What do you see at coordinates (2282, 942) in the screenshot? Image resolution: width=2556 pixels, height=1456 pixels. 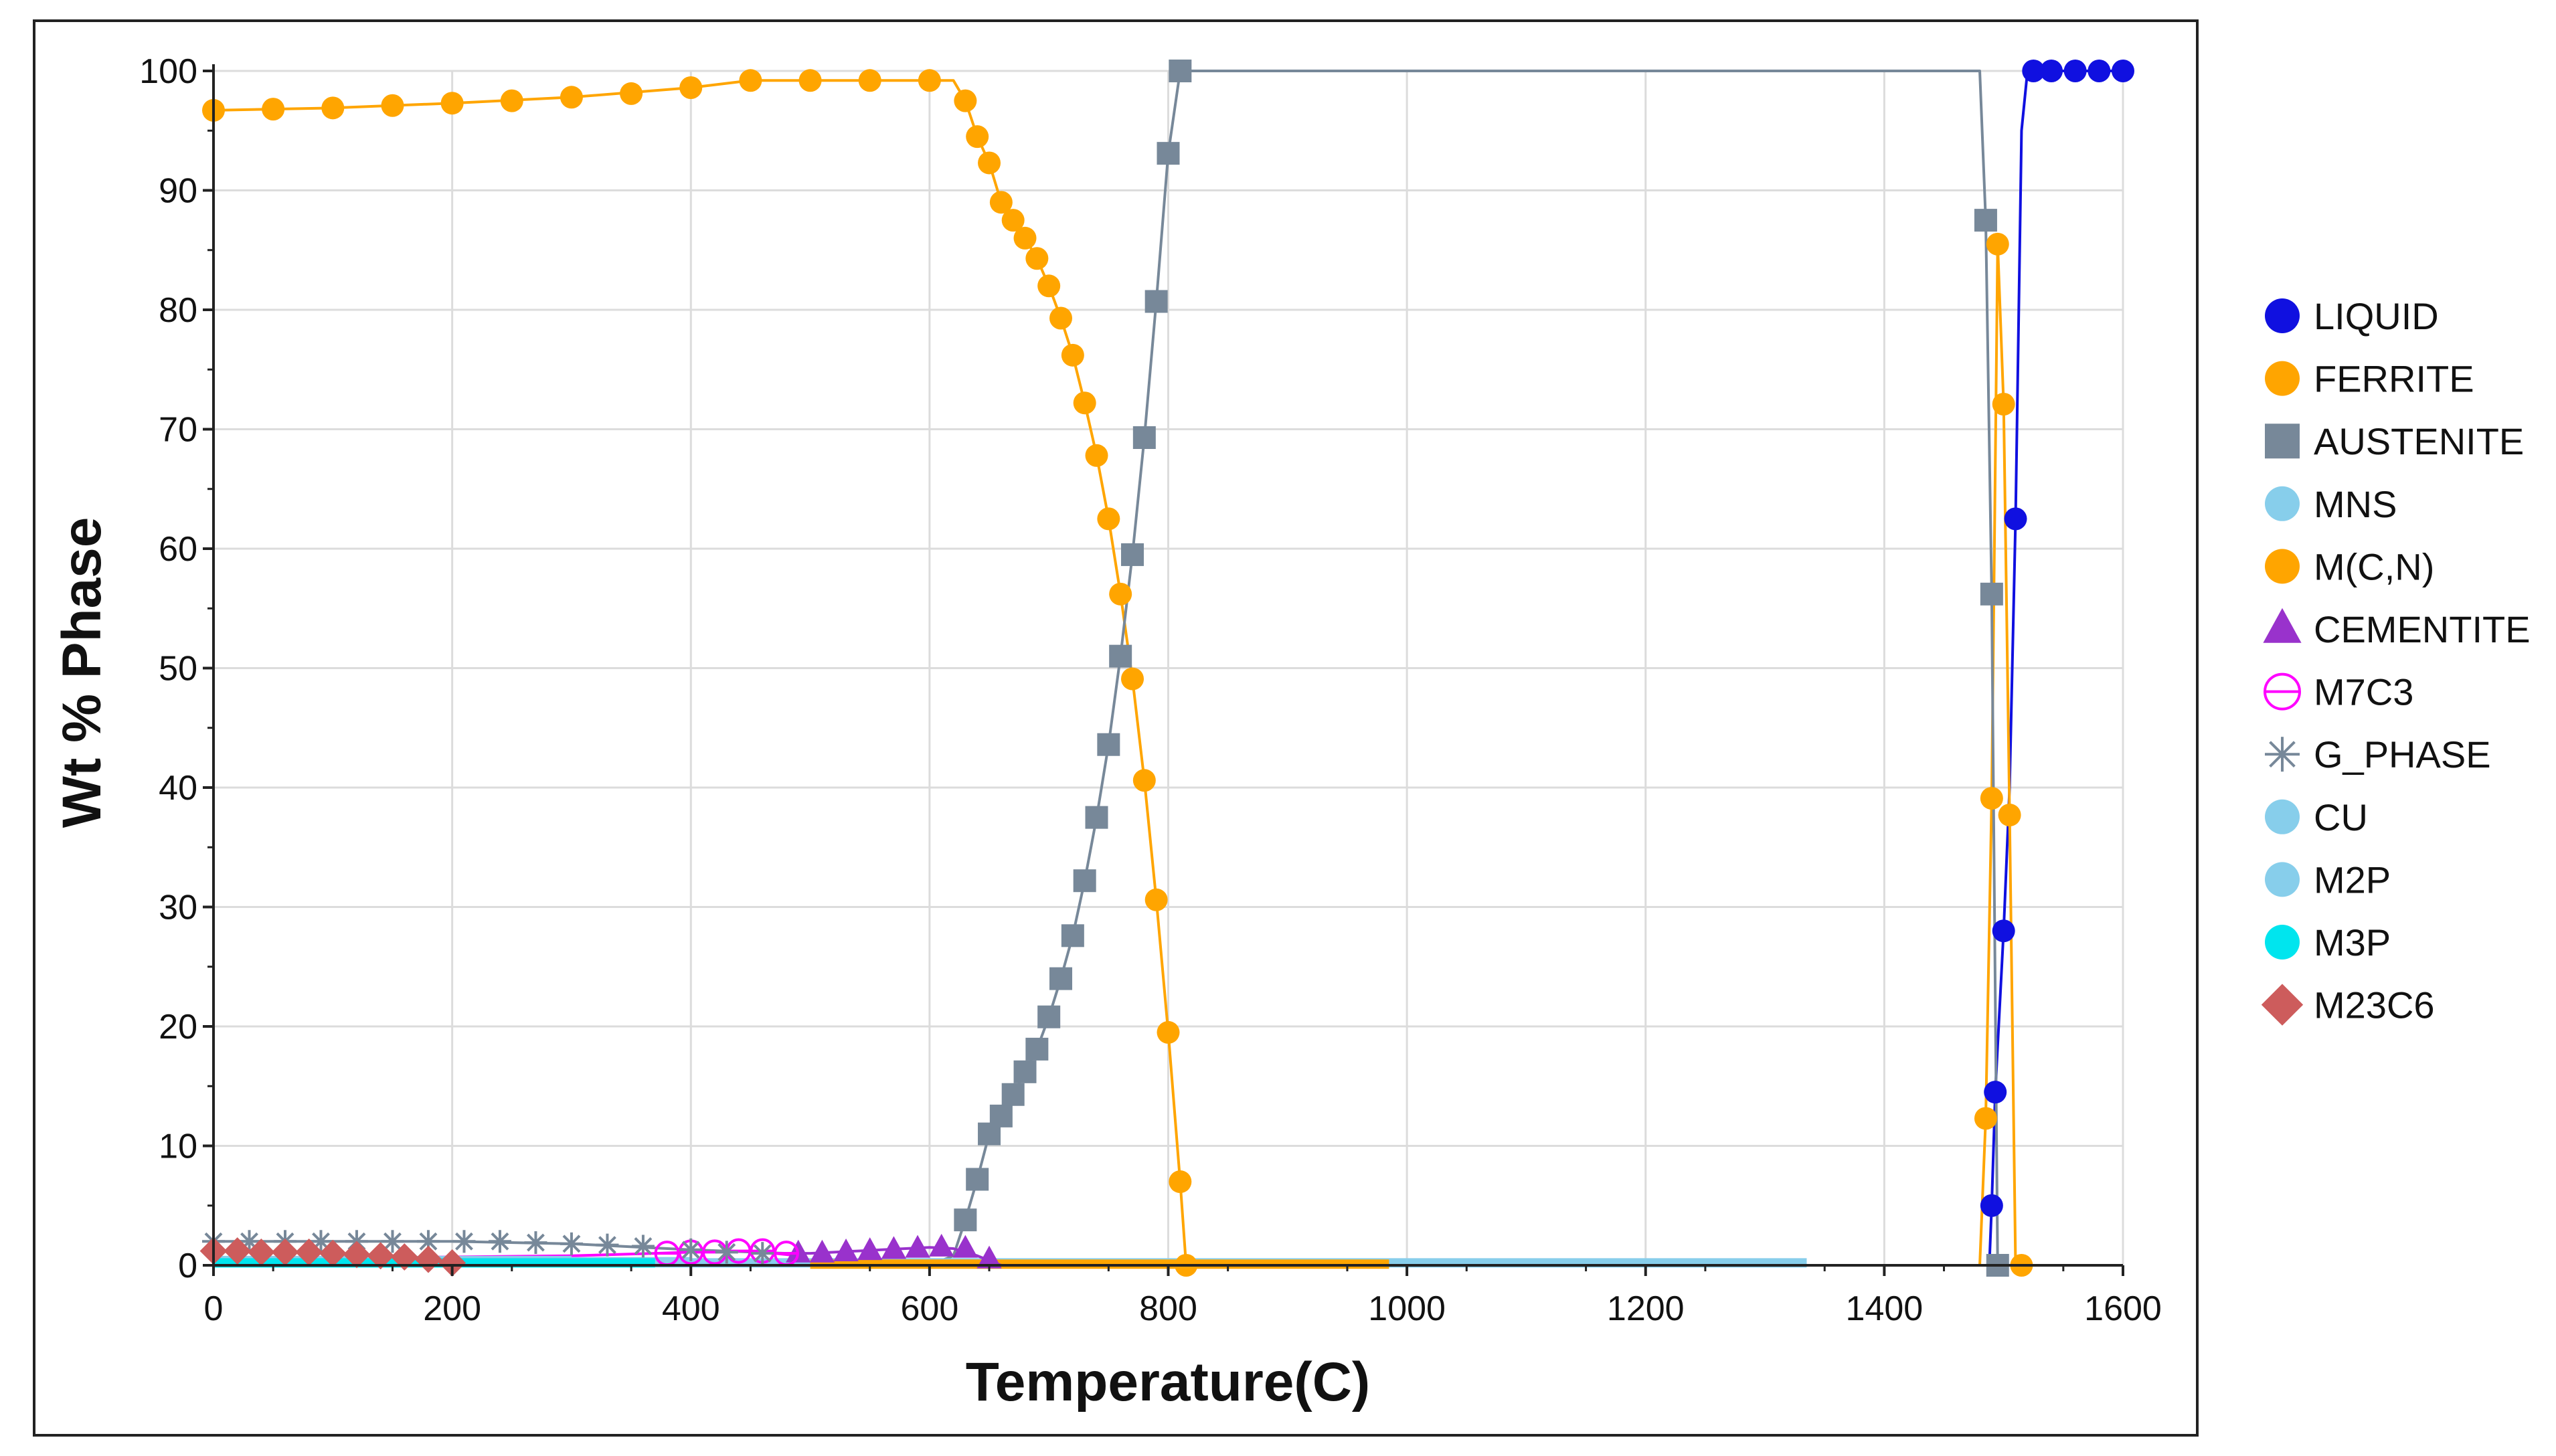 I see `legend-marker-m3p` at bounding box center [2282, 942].